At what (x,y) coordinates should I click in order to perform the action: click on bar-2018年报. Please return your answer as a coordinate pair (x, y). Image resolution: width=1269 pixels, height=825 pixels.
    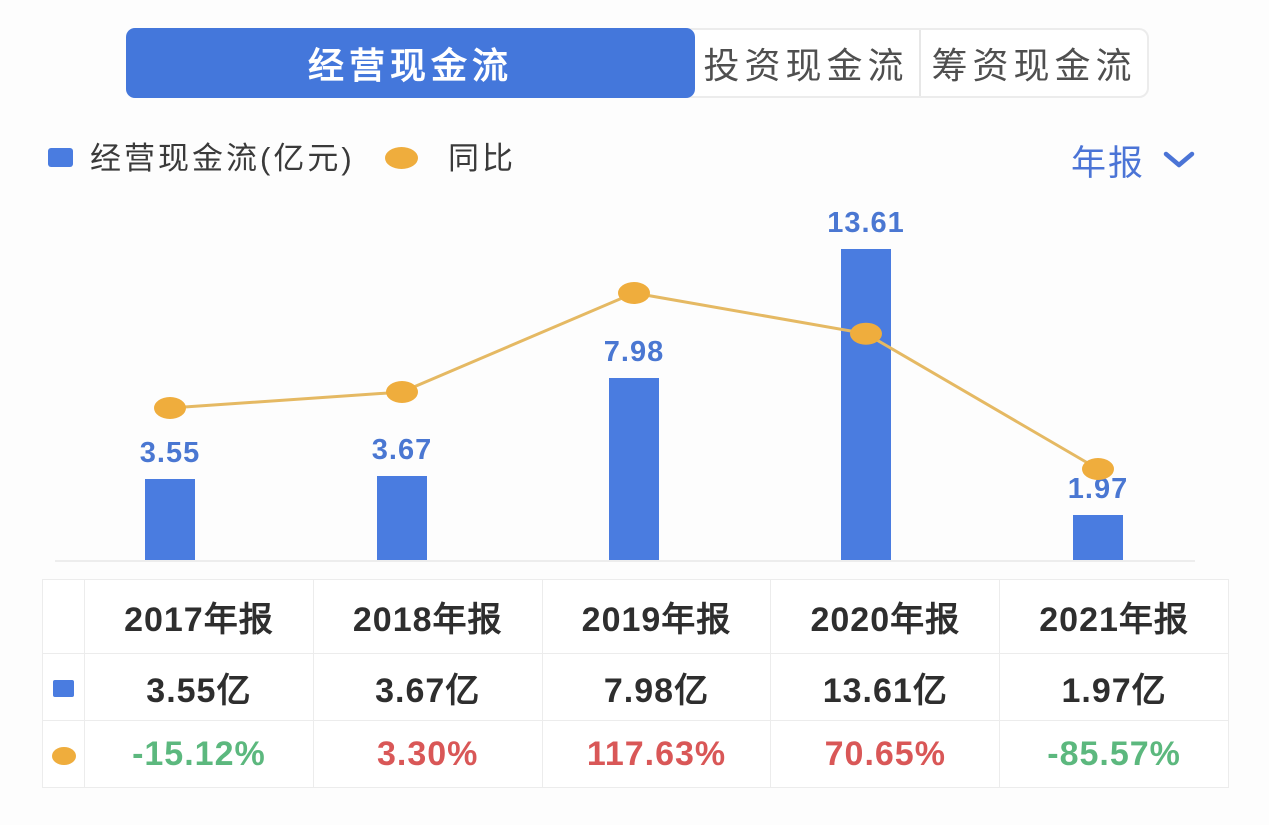
    Looking at the image, I should click on (402, 518).